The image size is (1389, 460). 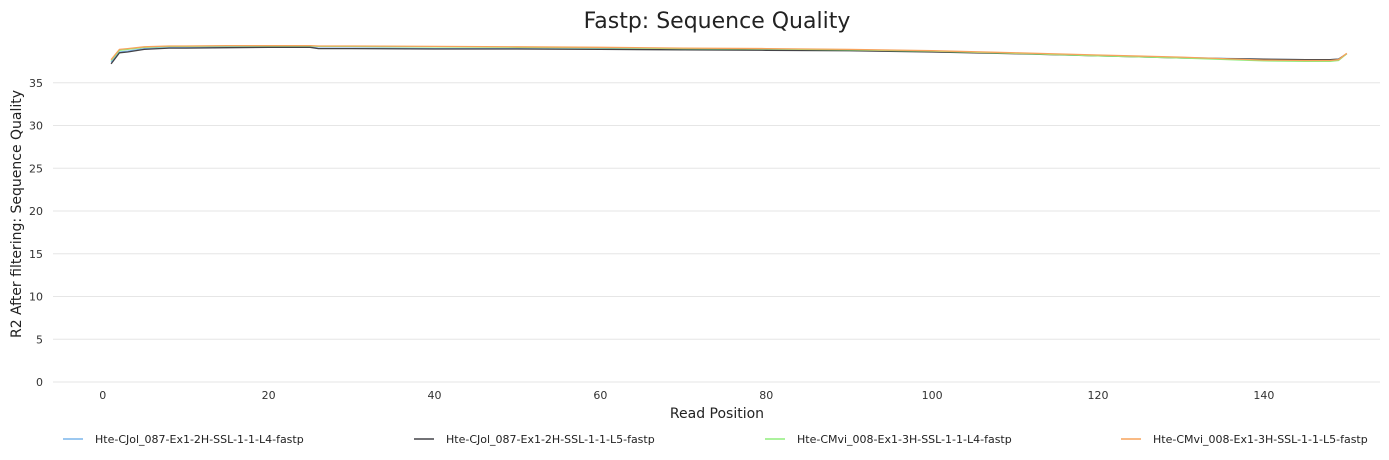 What do you see at coordinates (36, 83) in the screenshot?
I see `y-tick-label: 35` at bounding box center [36, 83].